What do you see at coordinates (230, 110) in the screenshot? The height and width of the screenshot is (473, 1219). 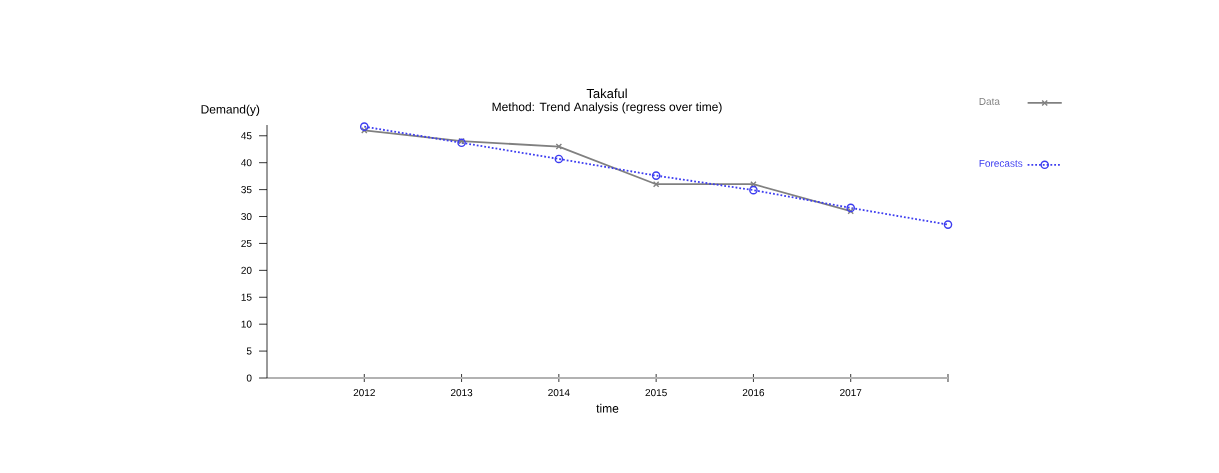 I see `y-axis-title: Demand(y)` at bounding box center [230, 110].